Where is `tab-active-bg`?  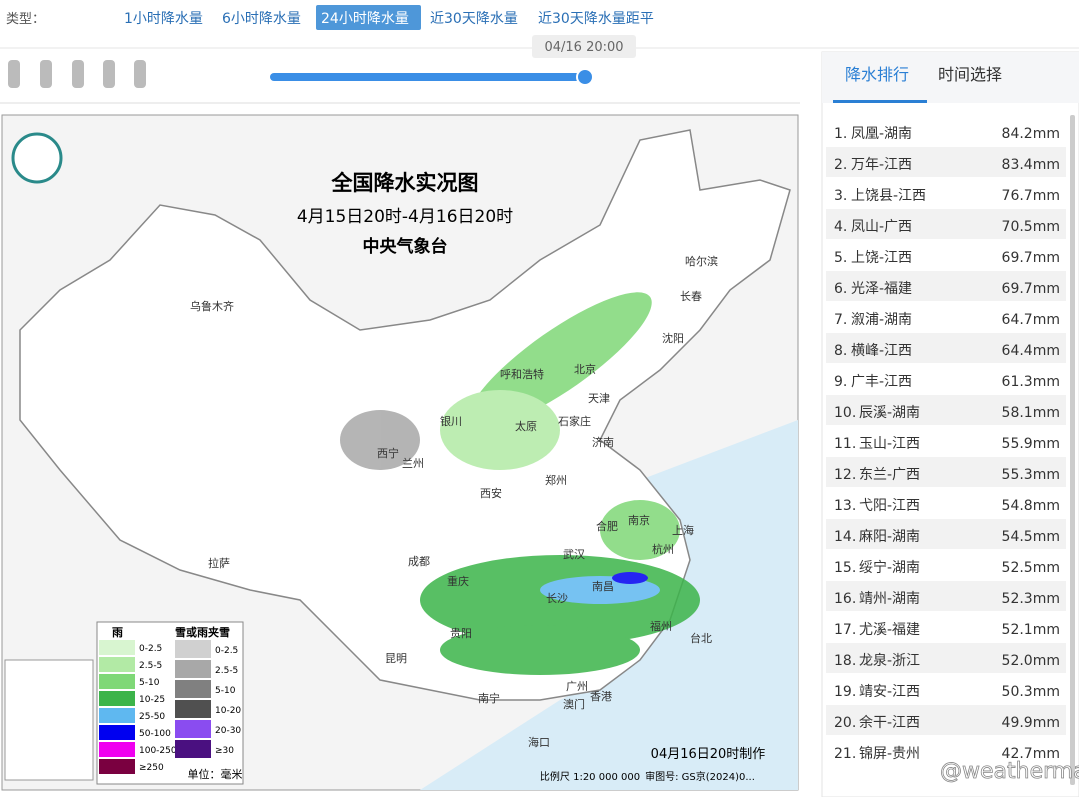
tab-active-bg is located at coordinates (368, 17).